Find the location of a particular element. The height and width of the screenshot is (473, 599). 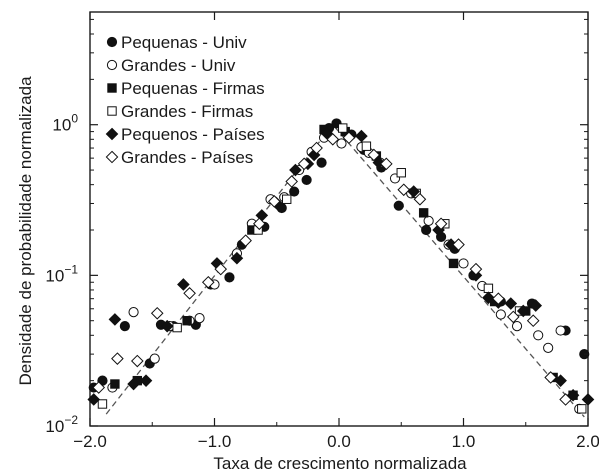

legend-label: Pequenas - Univ is located at coordinates (184, 42).